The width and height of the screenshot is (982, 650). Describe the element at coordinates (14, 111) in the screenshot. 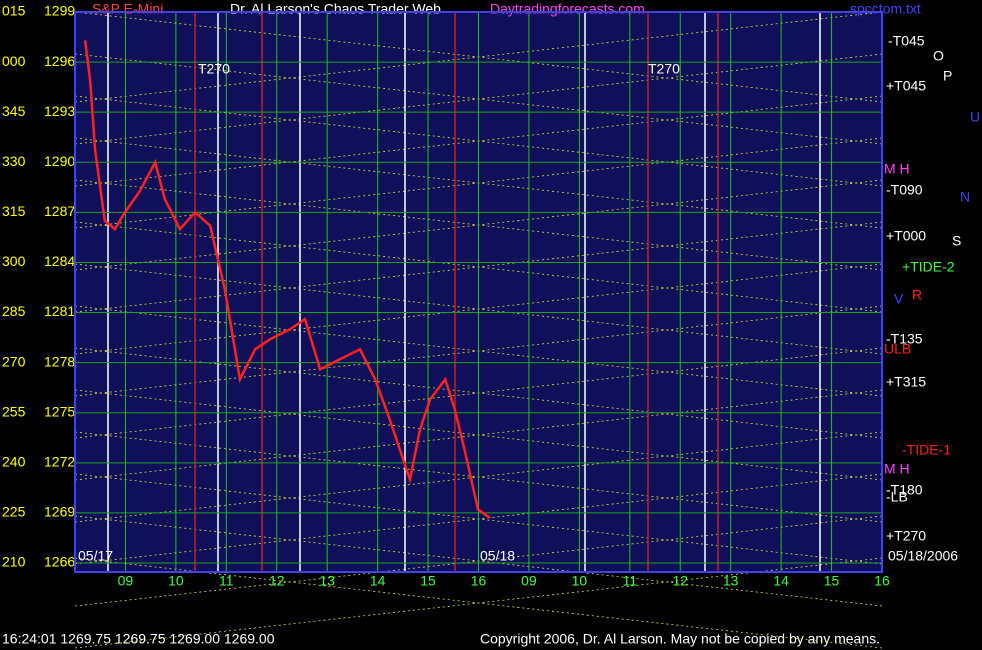

I see `degree-label: 345` at that location.